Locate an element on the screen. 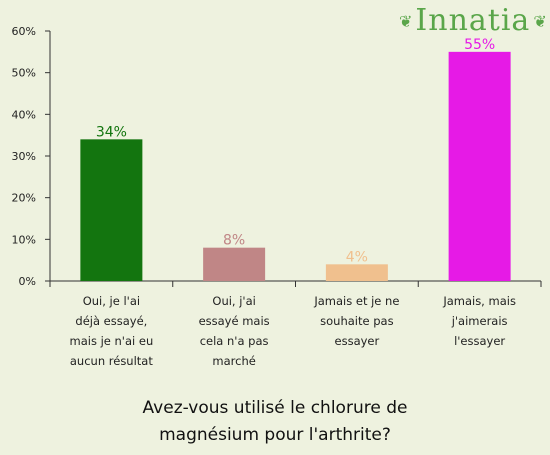 The width and height of the screenshot is (550, 455). x-tick-label: Oui, je l'ai is located at coordinates (111, 301).